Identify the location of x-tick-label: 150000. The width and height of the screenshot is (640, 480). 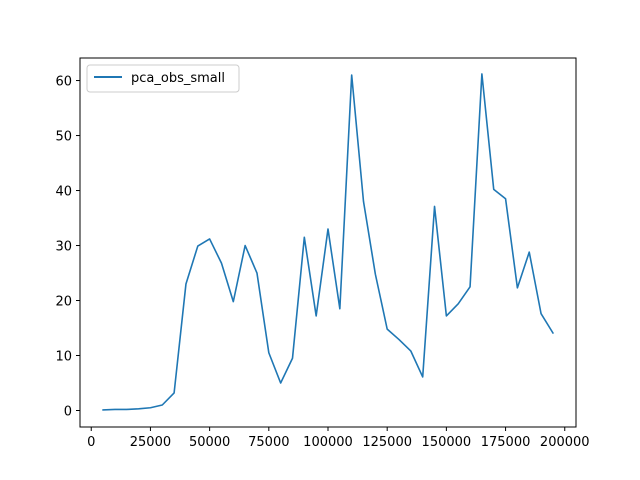
(447, 442).